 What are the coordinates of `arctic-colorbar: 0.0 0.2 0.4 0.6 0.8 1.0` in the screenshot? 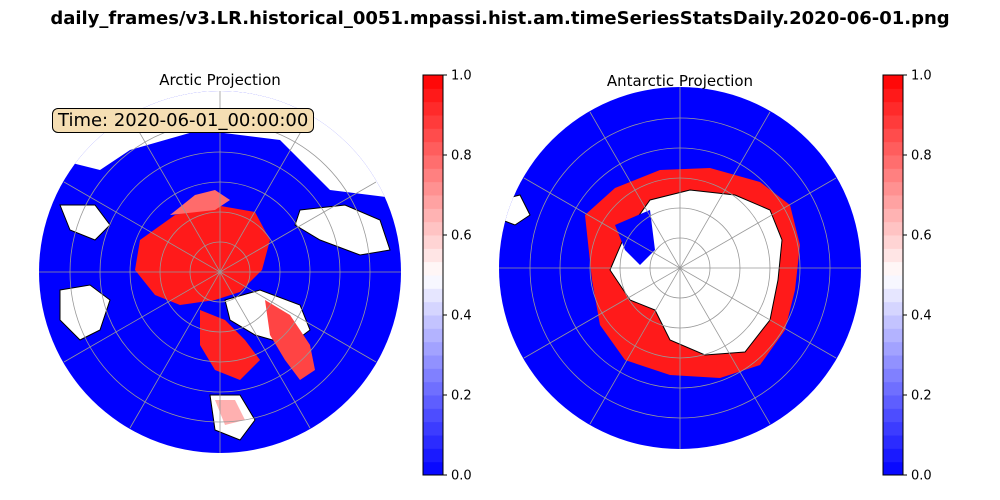 It's located at (447, 276).